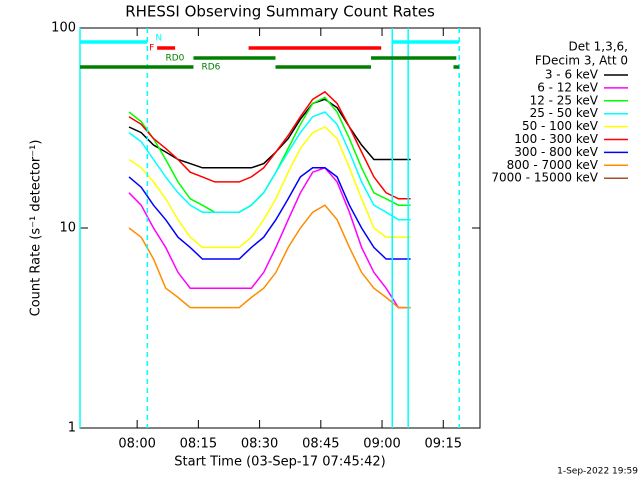 Image resolution: width=640 pixels, height=480 pixels. What do you see at coordinates (279, 462) in the screenshot?
I see `x-axis-label: Start Time (03-Sep-17 07:45:42)` at bounding box center [279, 462].